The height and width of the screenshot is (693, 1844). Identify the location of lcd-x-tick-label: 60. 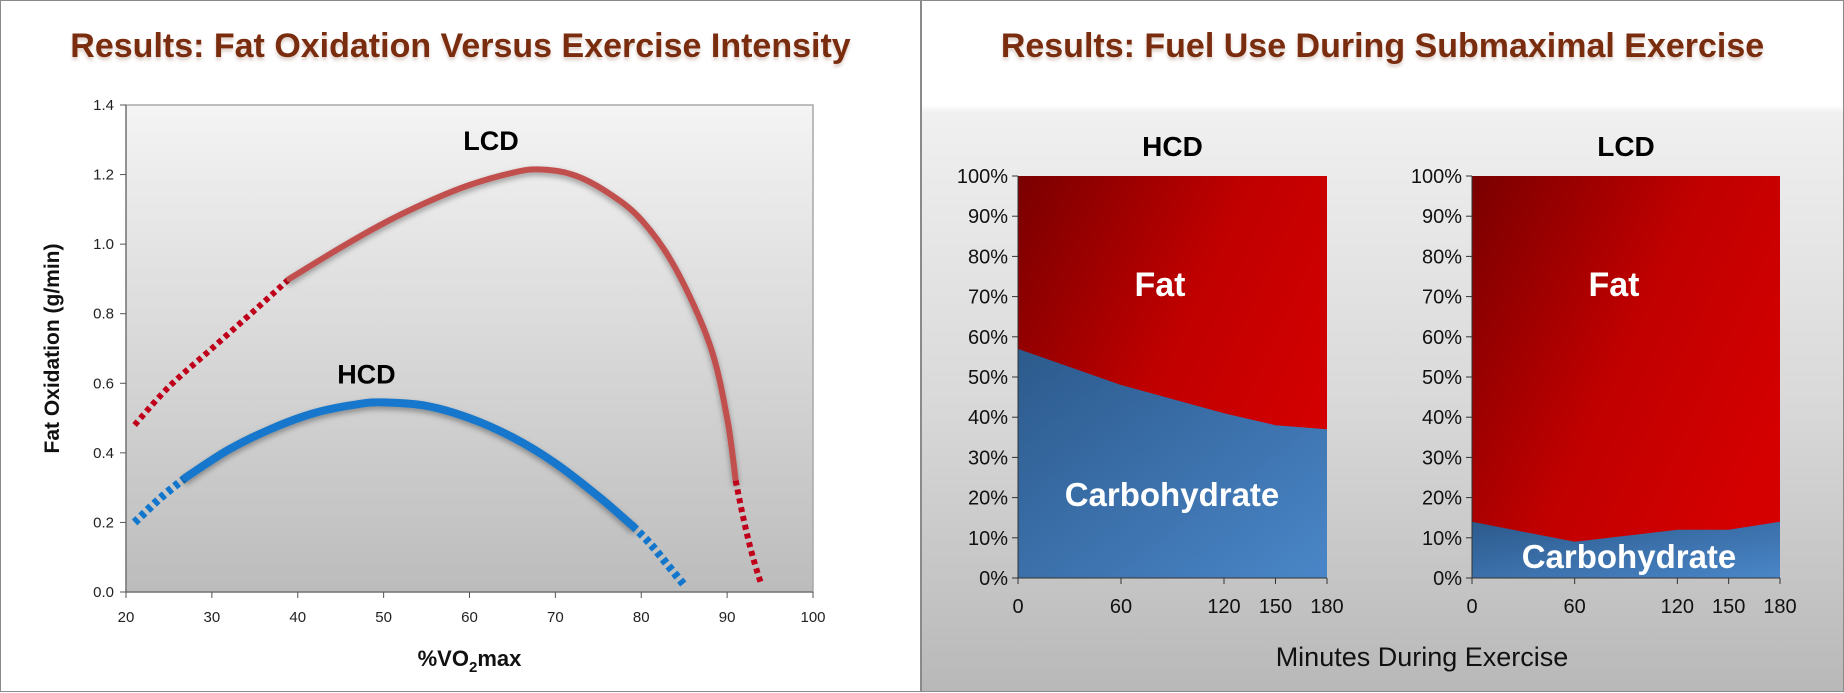
(1575, 607).